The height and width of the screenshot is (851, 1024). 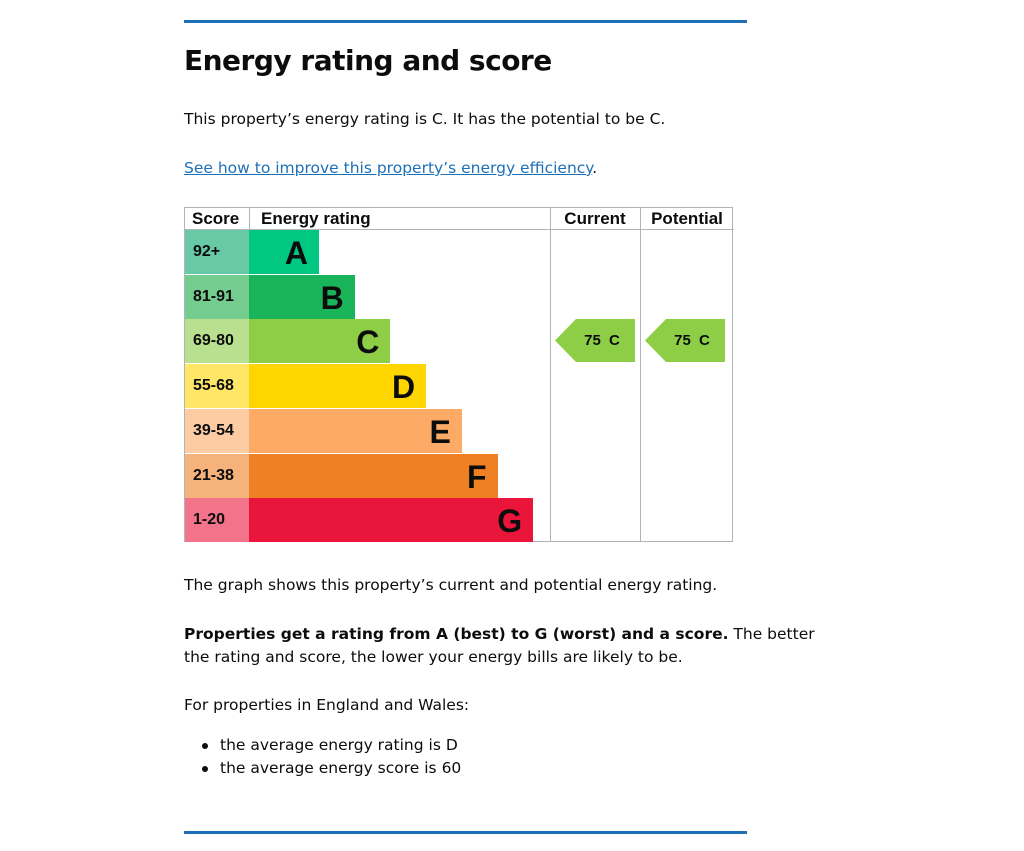 I want to click on current-arrow-shape, so click(x=595, y=341).